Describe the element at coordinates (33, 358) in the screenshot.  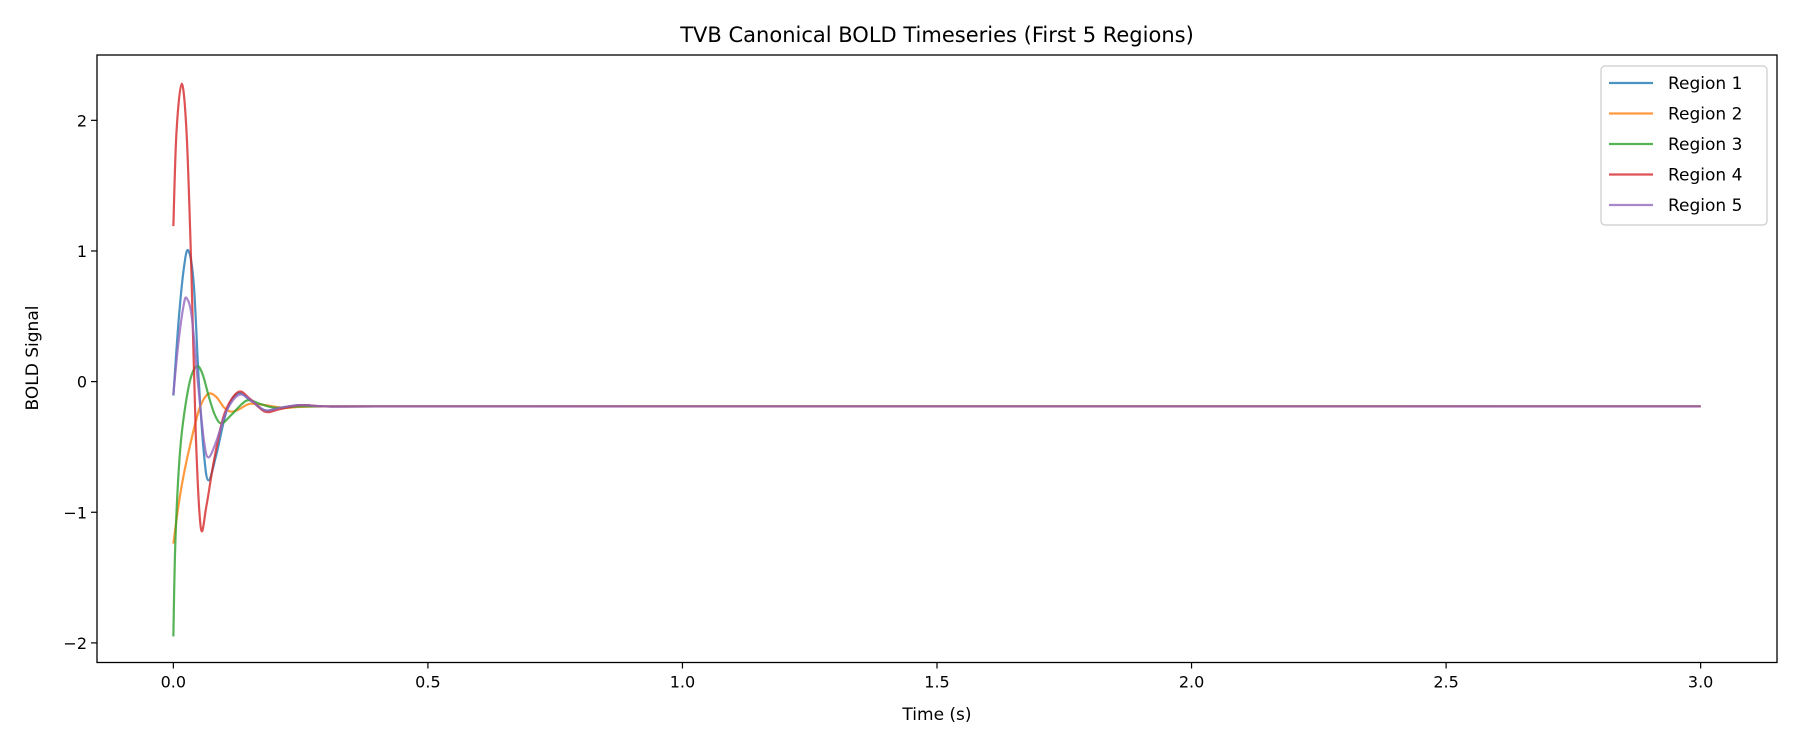
I see `y-axis-label: BOLD Signal` at that location.